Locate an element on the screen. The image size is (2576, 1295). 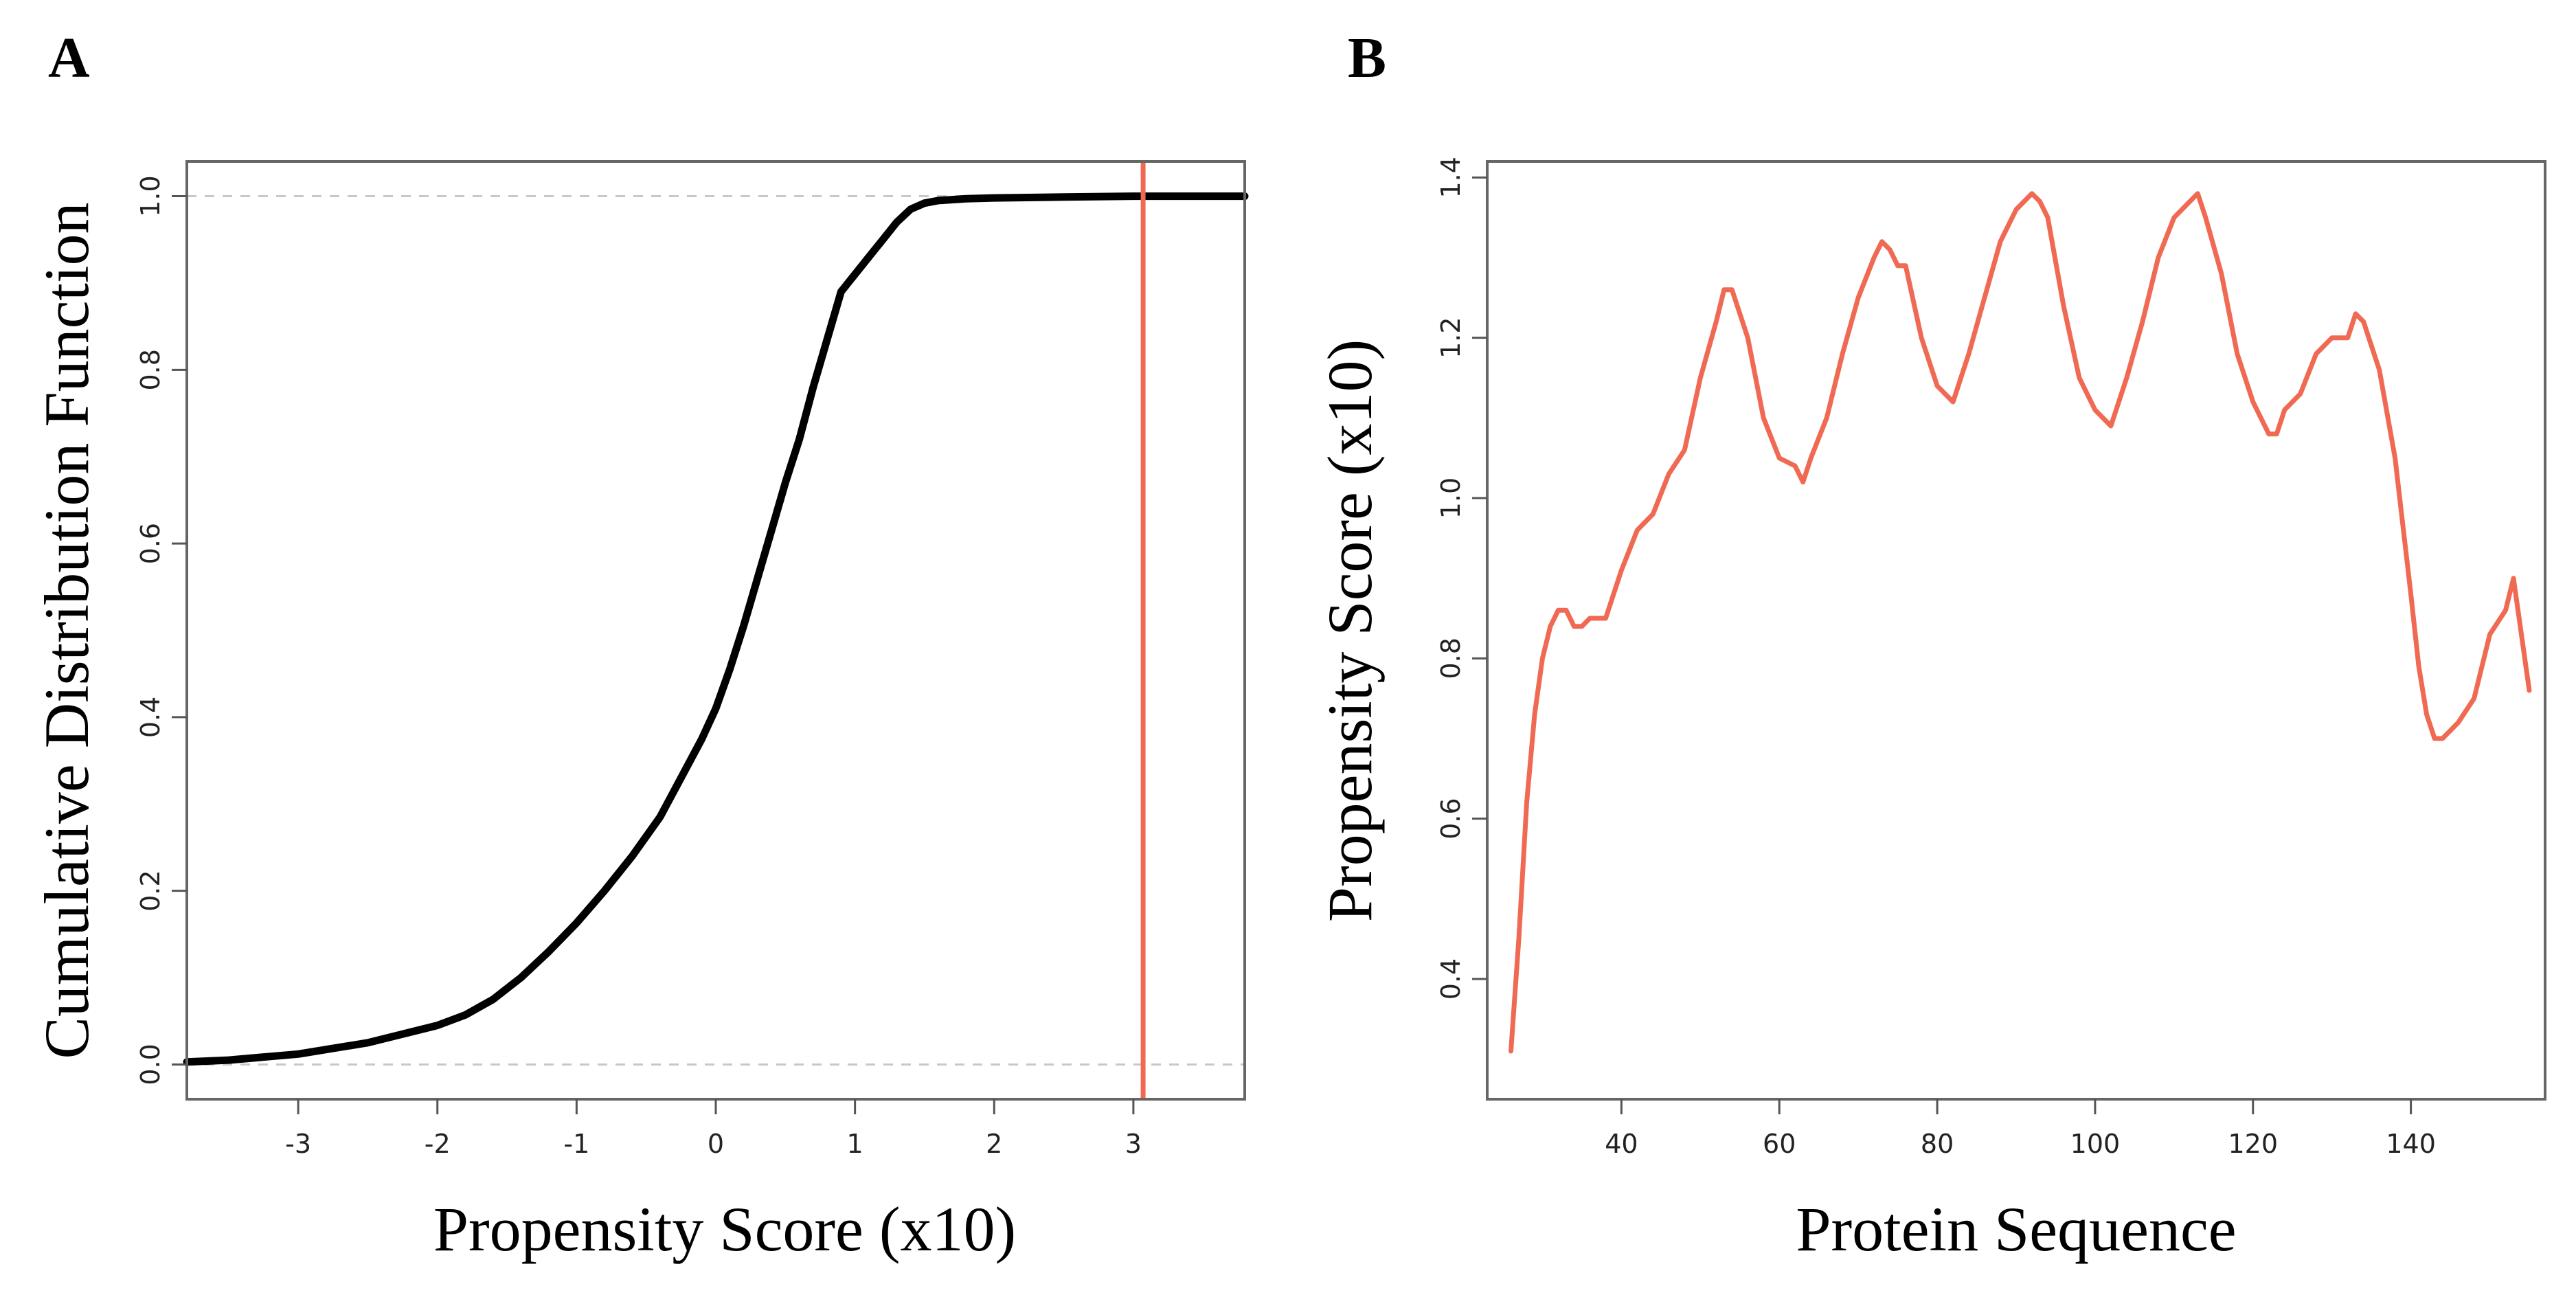
panel-a-y-axis-title: Cumulative Distribution Function is located at coordinates (67, 630).